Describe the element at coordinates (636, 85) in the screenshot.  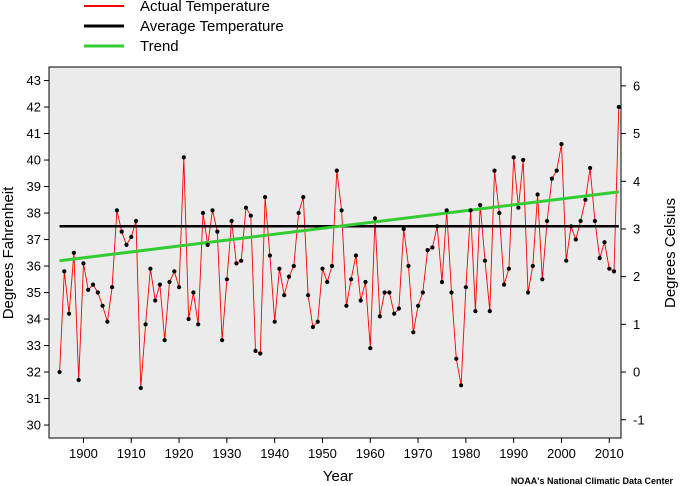
I see `y-tick-label-right: 6` at that location.